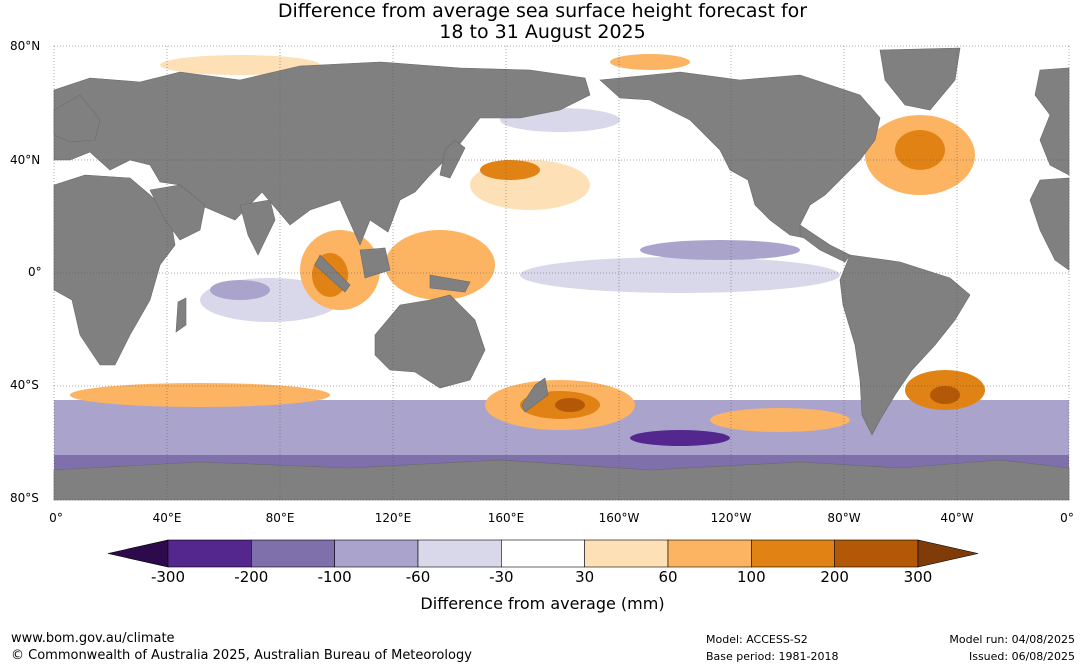  I want to click on antarctica-land, so click(561, 480).